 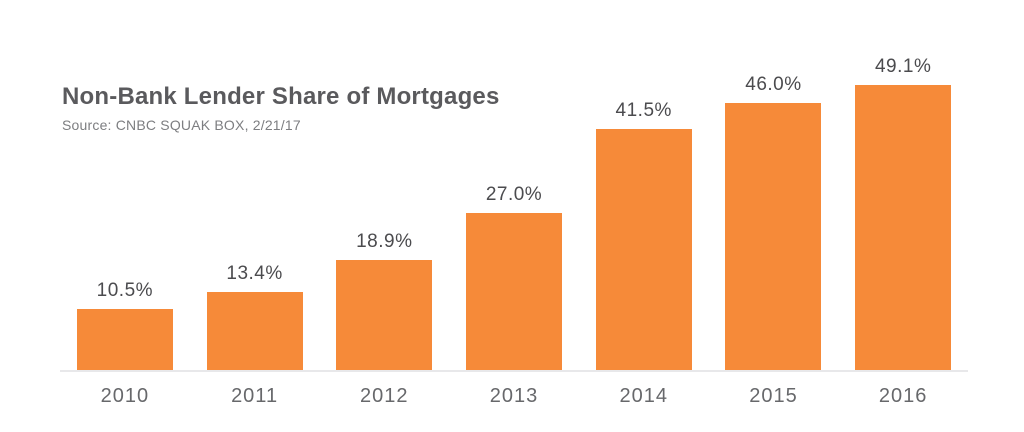 What do you see at coordinates (384, 315) in the screenshot?
I see `bar-2012` at bounding box center [384, 315].